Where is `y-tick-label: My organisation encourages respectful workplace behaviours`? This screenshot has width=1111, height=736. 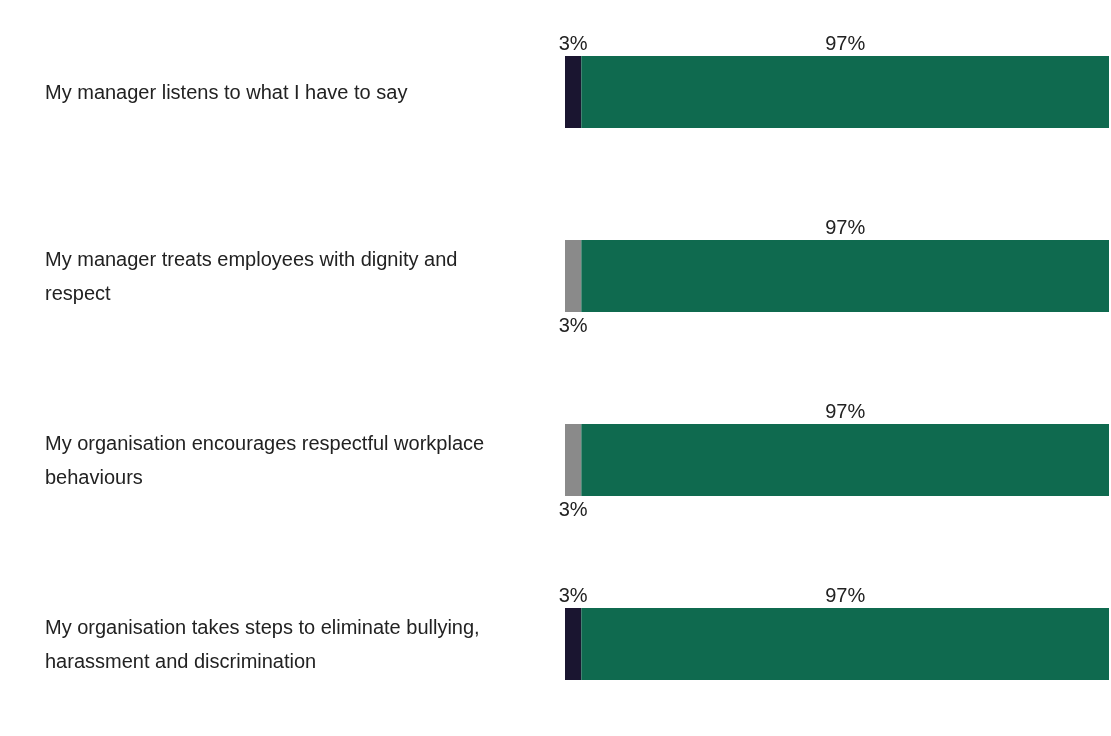 y-tick-label: My organisation encourages respectful workplace behaviours is located at coordinates (267, 460).